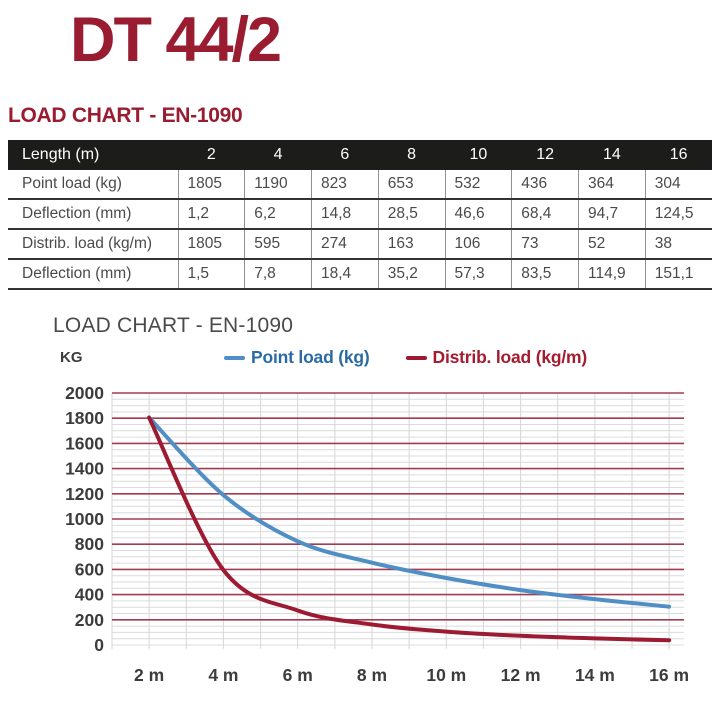  What do you see at coordinates (612, 274) in the screenshot?
I see `value-cell: 114,9` at bounding box center [612, 274].